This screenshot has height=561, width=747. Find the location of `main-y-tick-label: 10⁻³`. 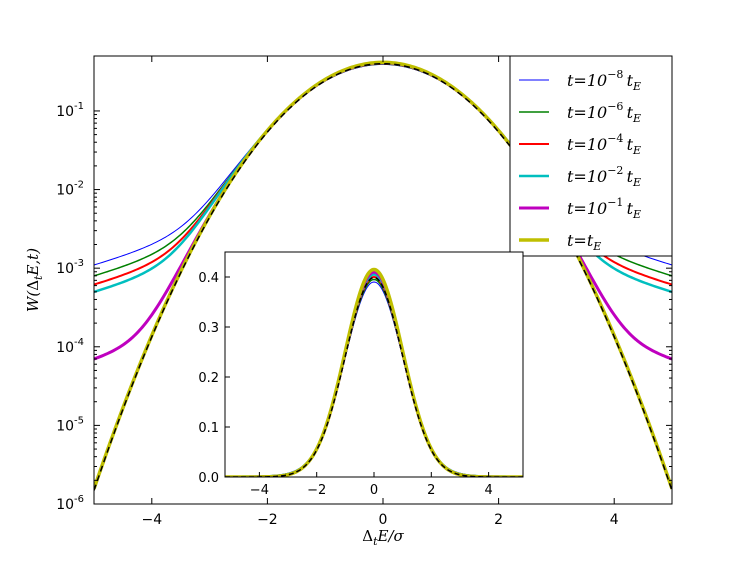

main-y-tick-label: 10⁻³ is located at coordinates (70, 267).